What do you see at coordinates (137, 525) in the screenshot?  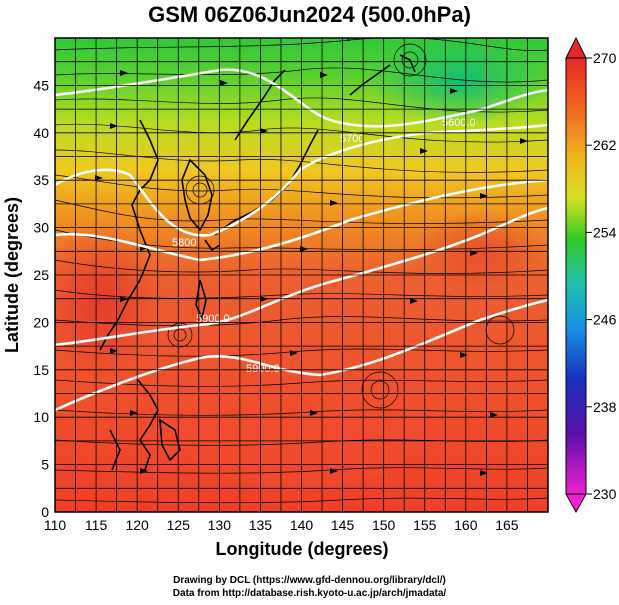 I see `x-tick-label: 120` at bounding box center [137, 525].